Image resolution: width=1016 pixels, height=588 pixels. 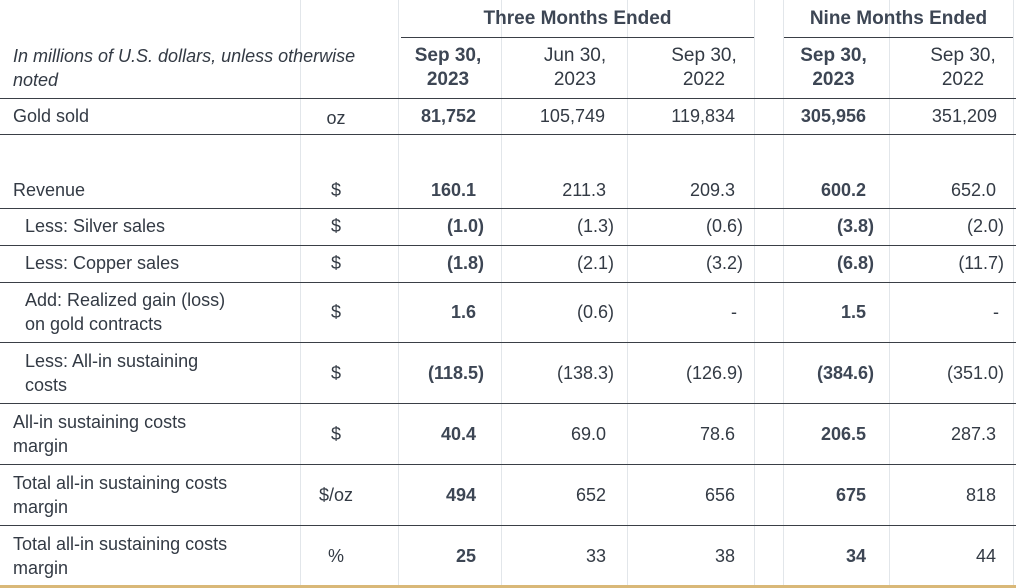 What do you see at coordinates (465, 226) in the screenshot?
I see `value-cell: (1.0)` at bounding box center [465, 226].